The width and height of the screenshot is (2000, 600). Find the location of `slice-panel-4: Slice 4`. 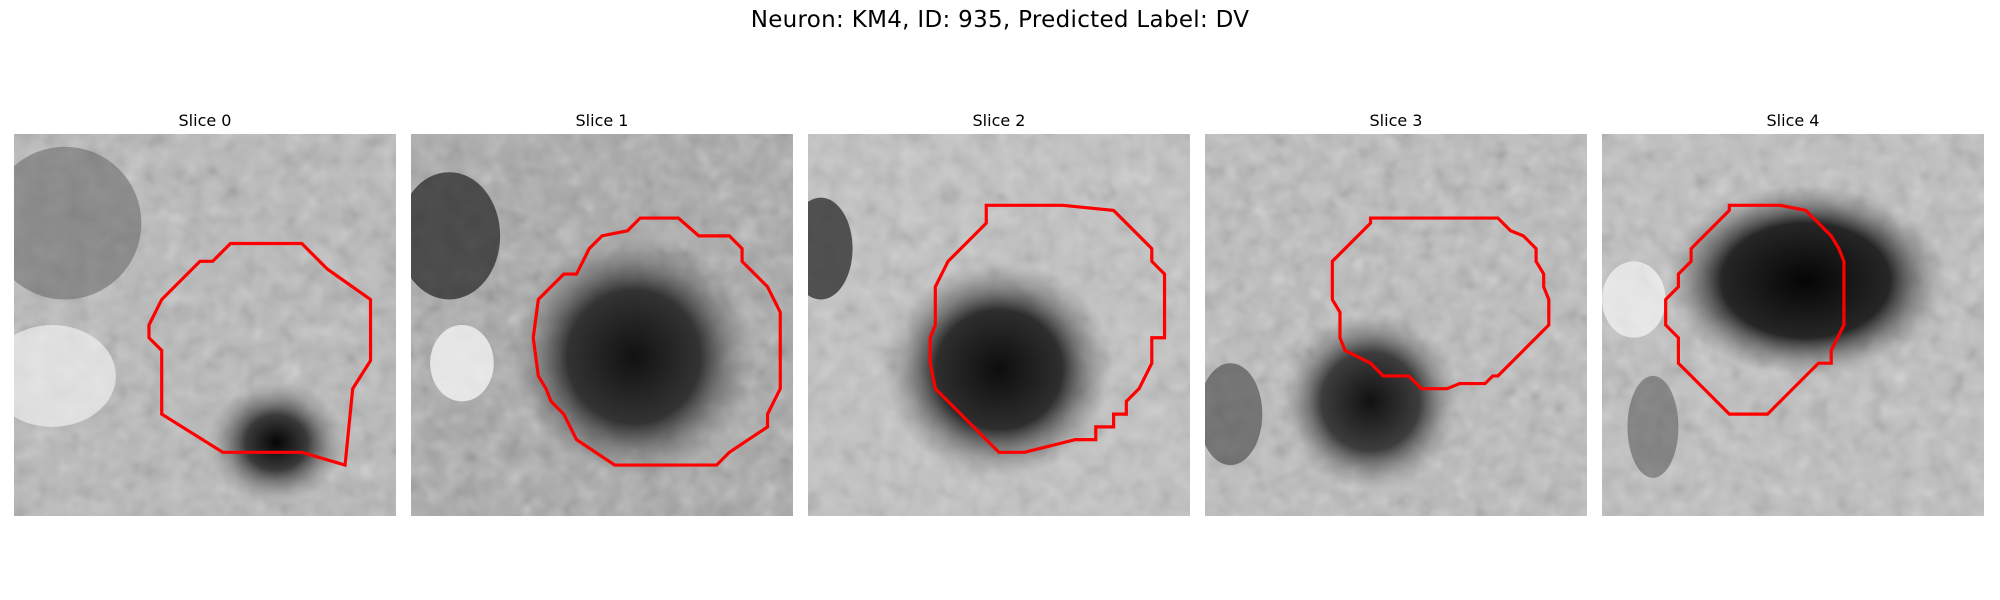

slice-panel-4: Slice 4 is located at coordinates (1793, 313).